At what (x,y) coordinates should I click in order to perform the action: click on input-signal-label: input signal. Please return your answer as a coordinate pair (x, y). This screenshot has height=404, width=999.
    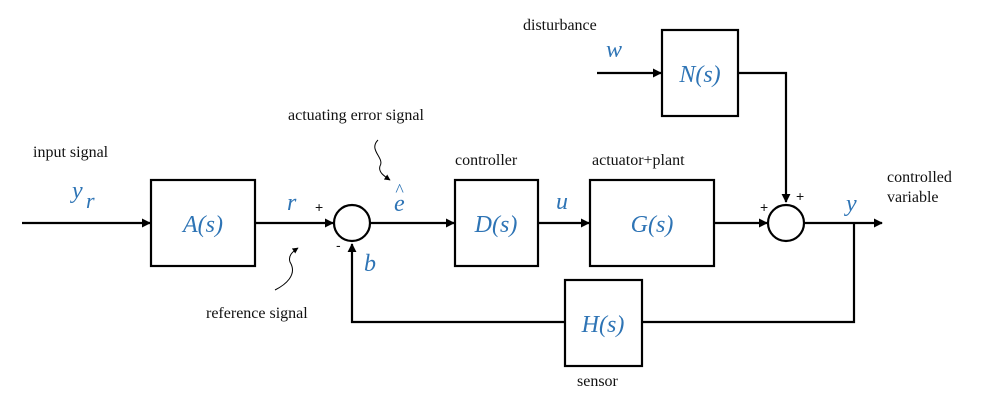
    Looking at the image, I should click on (71, 152).